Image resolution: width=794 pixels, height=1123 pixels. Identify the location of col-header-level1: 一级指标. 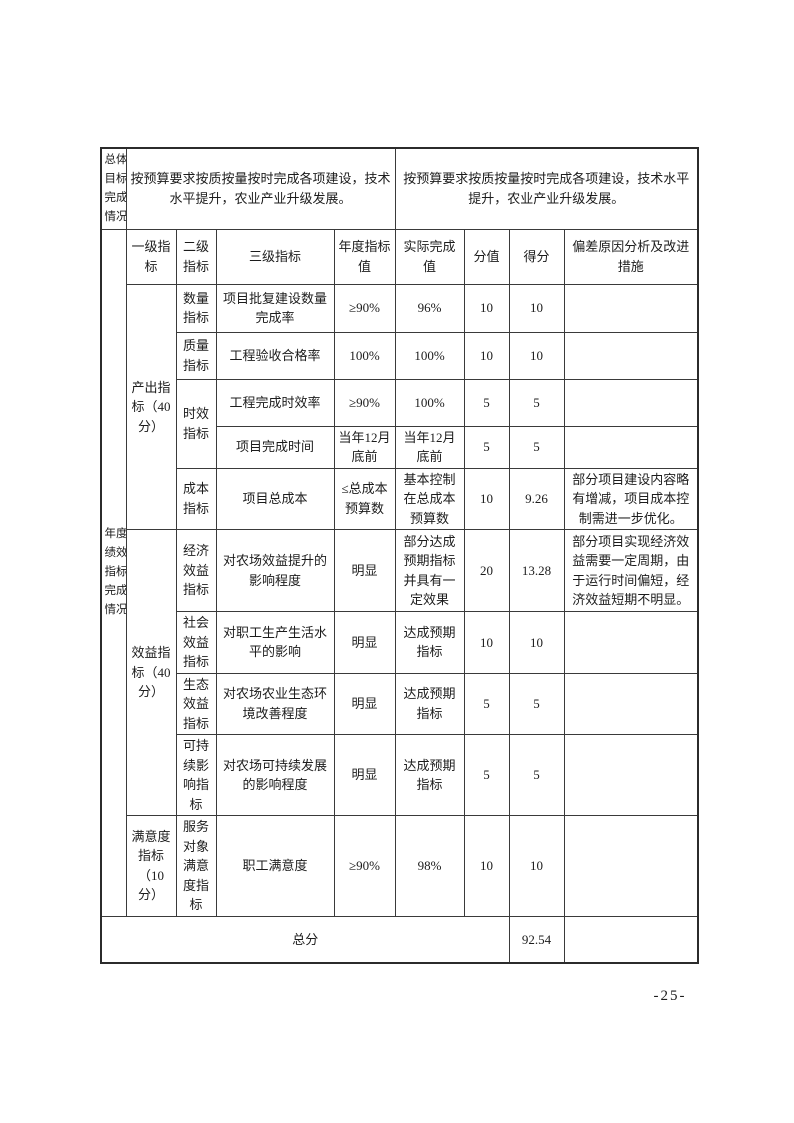
(151, 256).